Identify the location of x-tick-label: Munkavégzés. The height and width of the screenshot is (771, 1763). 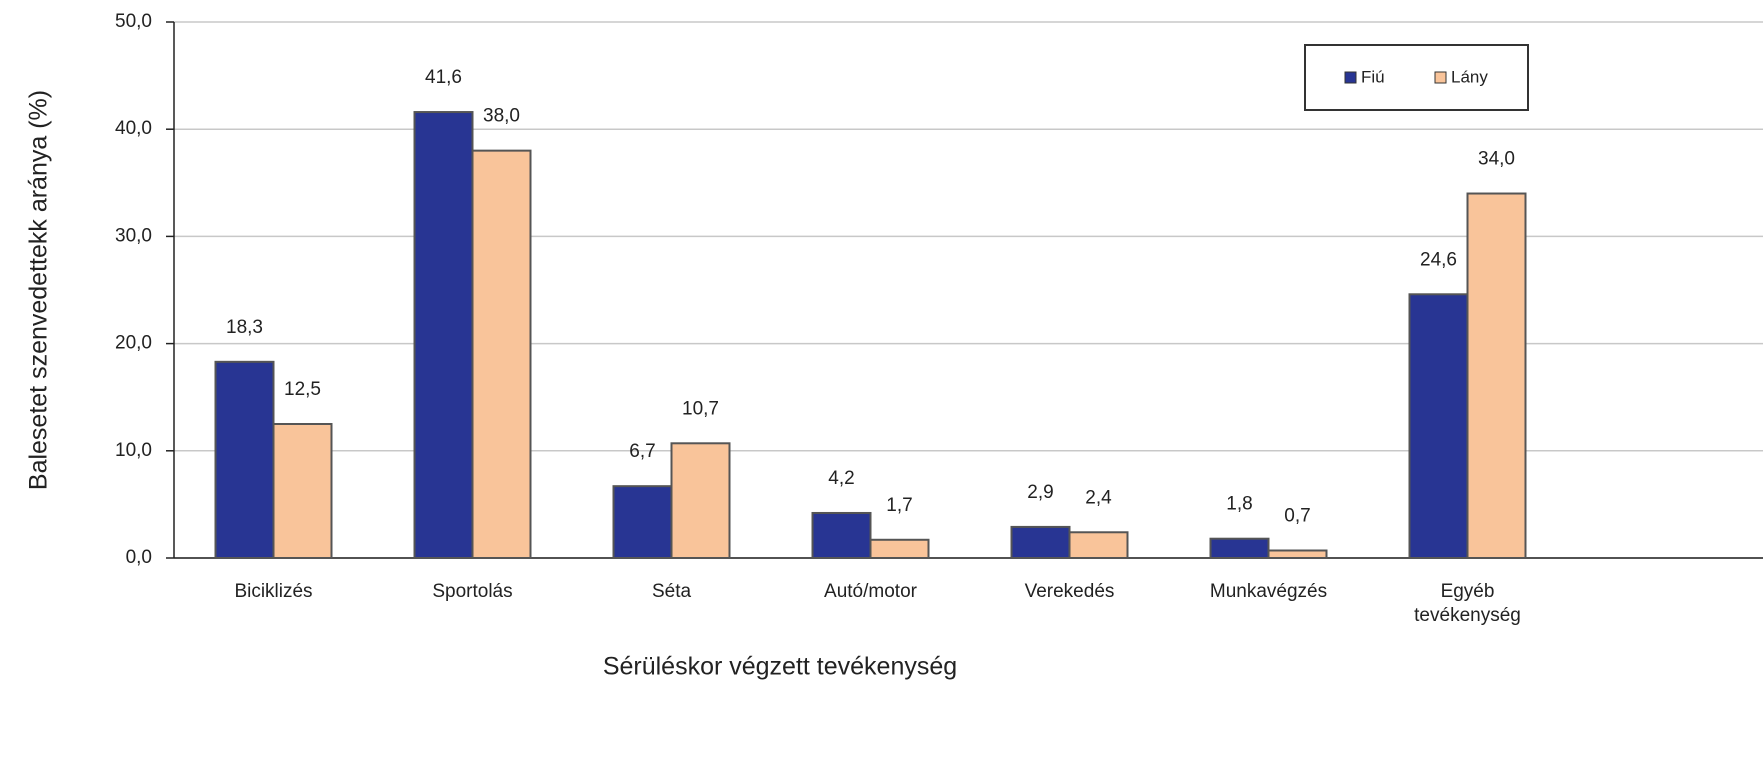
(1268, 591).